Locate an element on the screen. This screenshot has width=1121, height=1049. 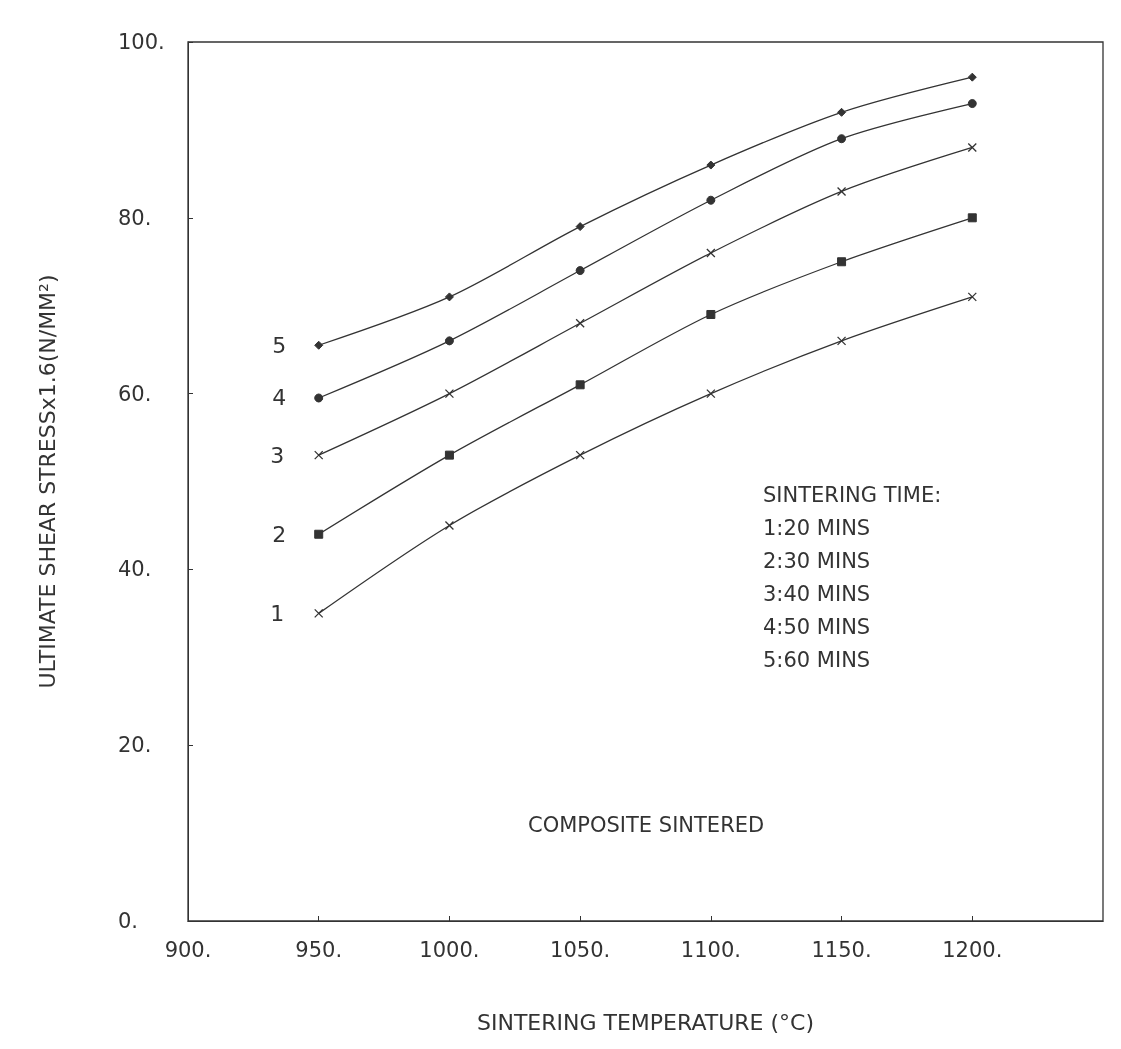
x-tick-label: 1050. is located at coordinates (580, 949).